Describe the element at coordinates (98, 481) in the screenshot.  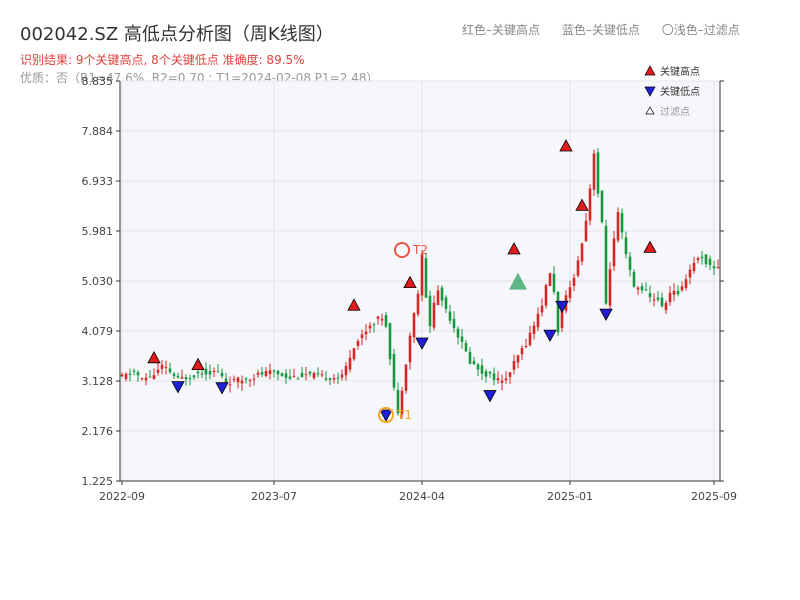
I see `y-tick-label: 1.225` at that location.